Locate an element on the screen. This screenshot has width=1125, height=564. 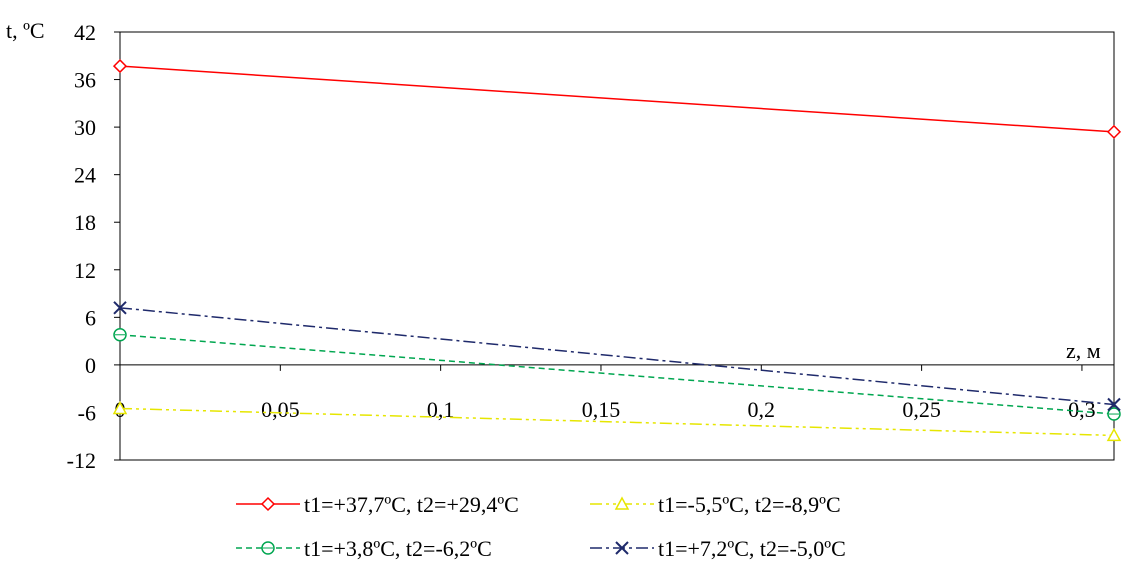
legend-item: t1=+3,8ºC, t2=-6,2ºC is located at coordinates (364, 548).